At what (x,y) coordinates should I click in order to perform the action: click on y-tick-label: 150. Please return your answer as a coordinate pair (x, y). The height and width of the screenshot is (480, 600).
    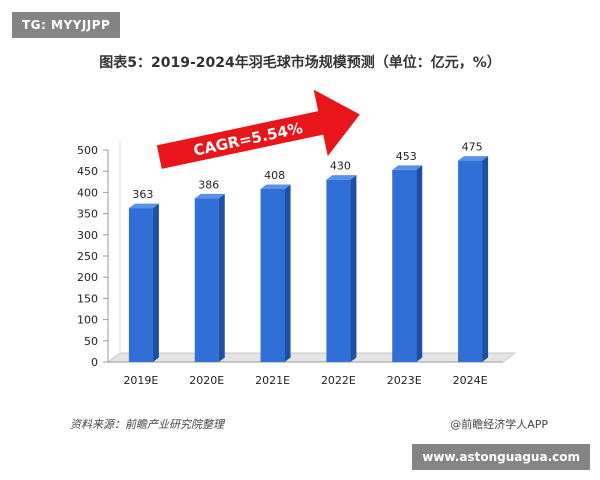
    Looking at the image, I should click on (87, 298).